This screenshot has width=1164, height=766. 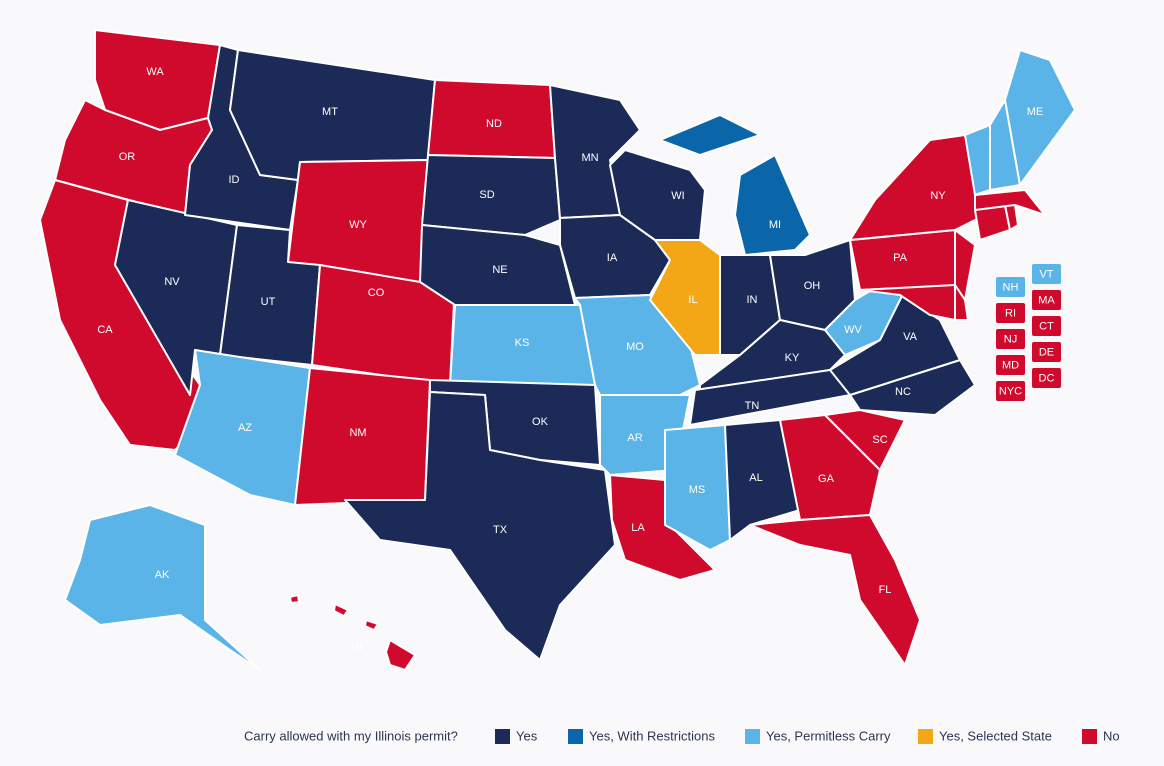 I want to click on callout-label: RI, so click(x=1010, y=313).